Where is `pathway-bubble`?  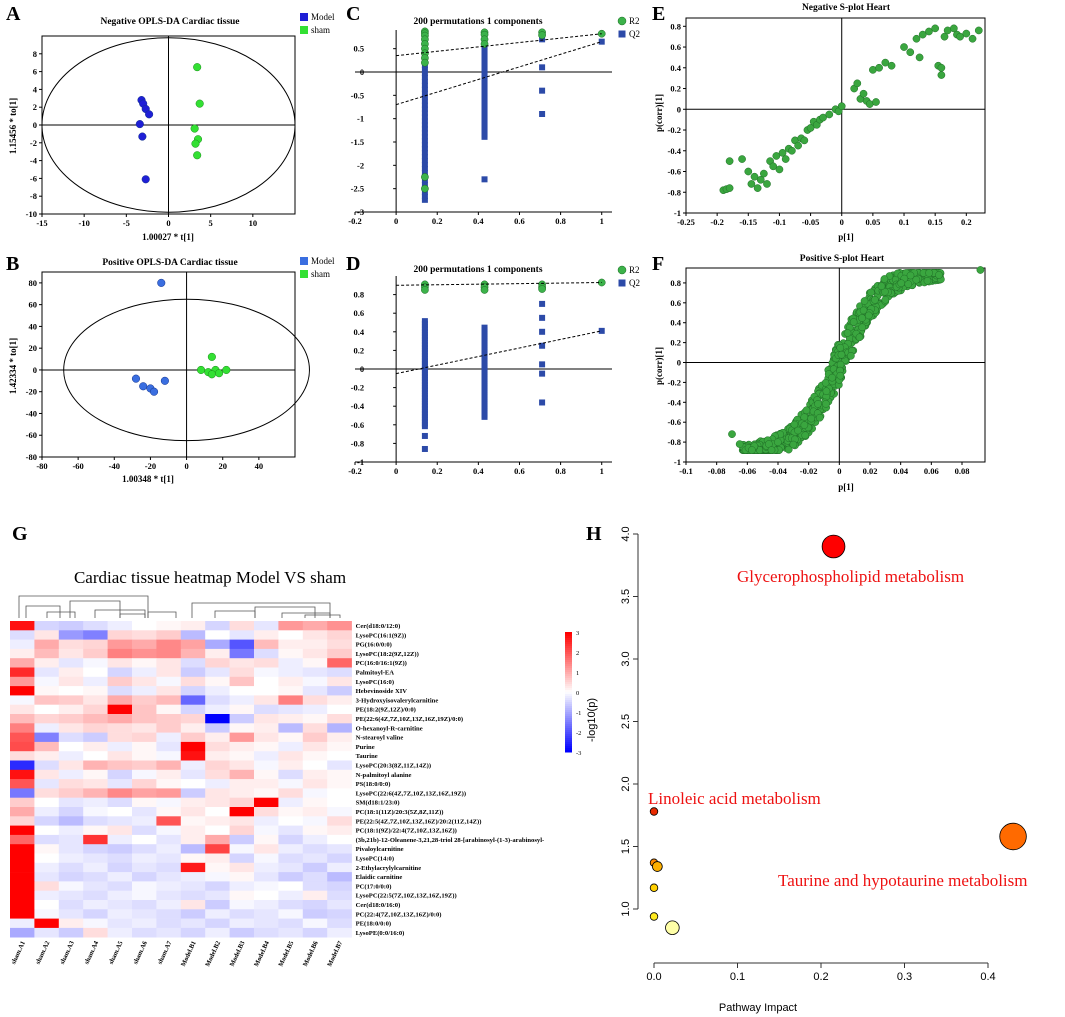 pathway-bubble is located at coordinates (1013, 836).